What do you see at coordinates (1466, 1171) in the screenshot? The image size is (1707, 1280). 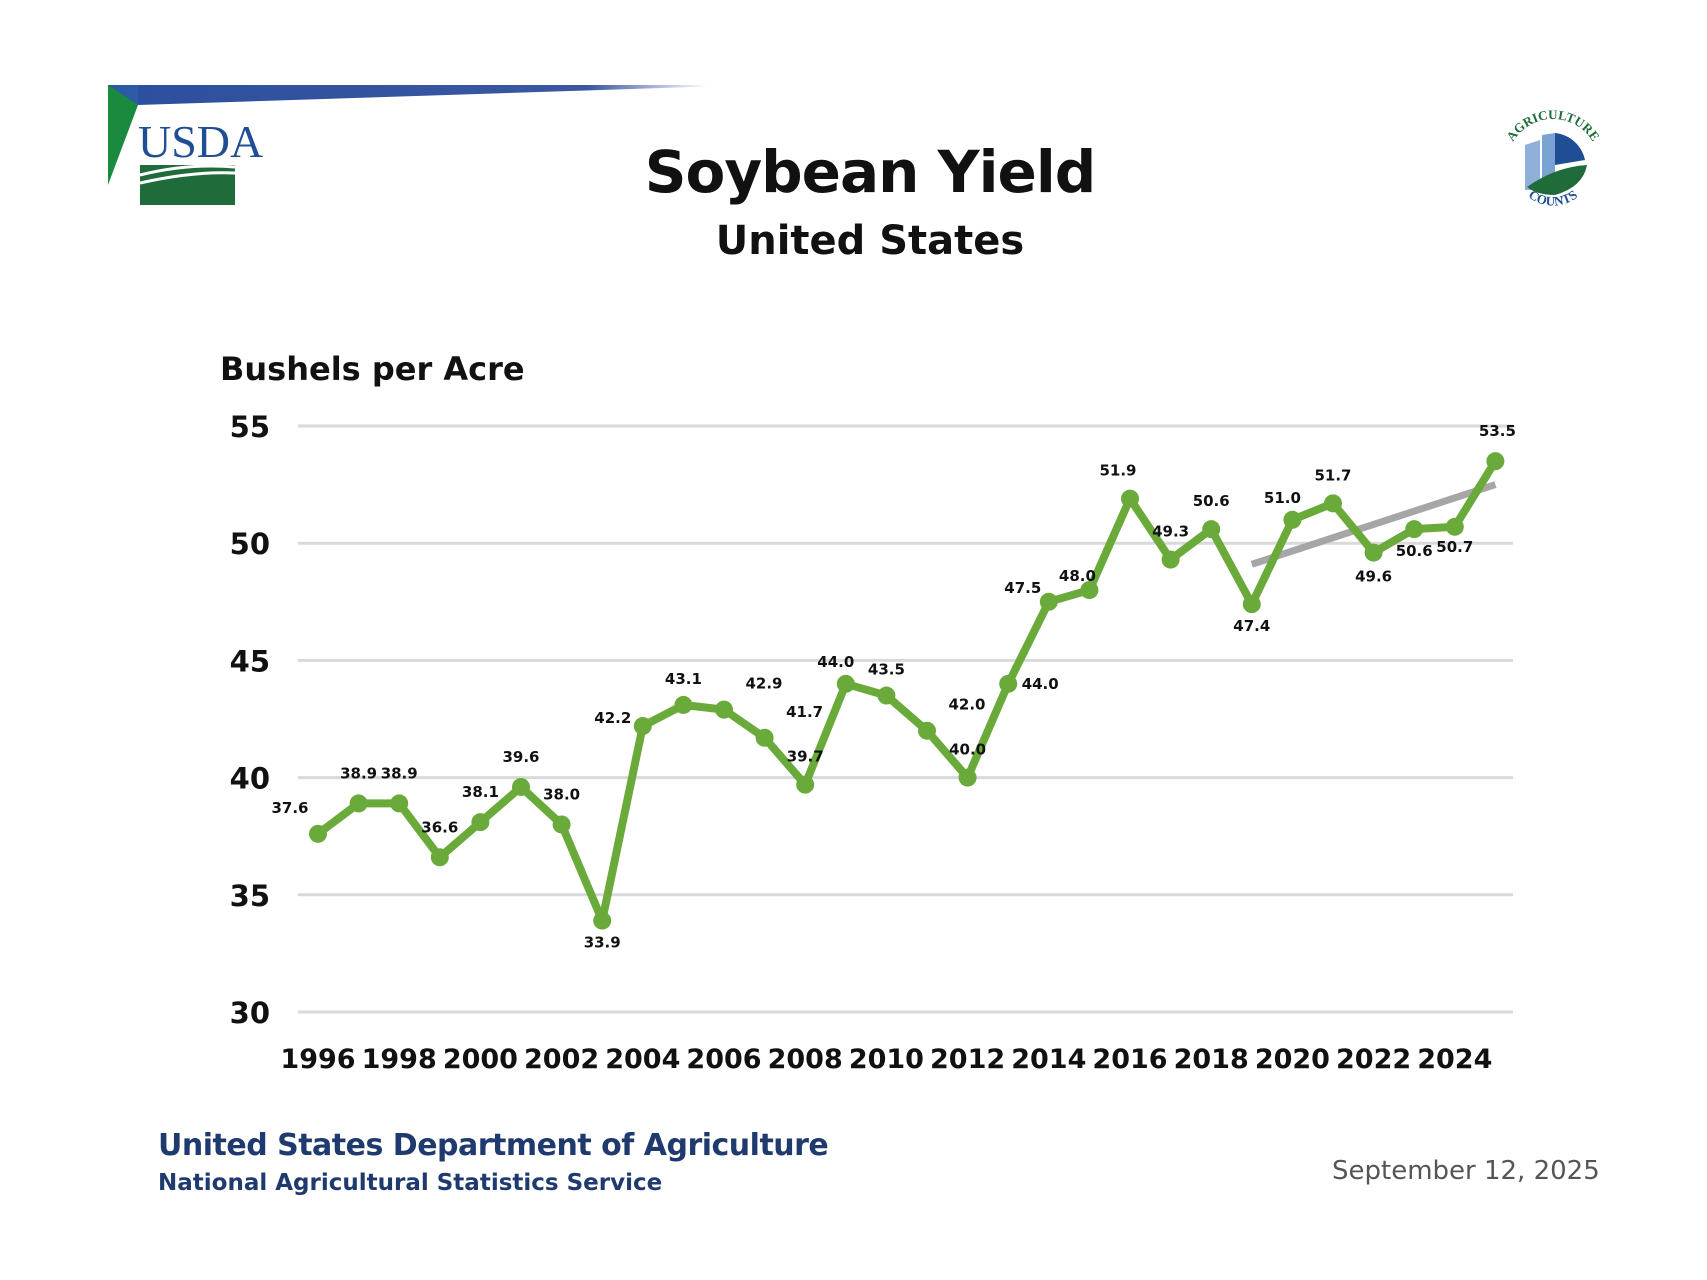 I see `footer-date: September 12, 2025` at bounding box center [1466, 1171].